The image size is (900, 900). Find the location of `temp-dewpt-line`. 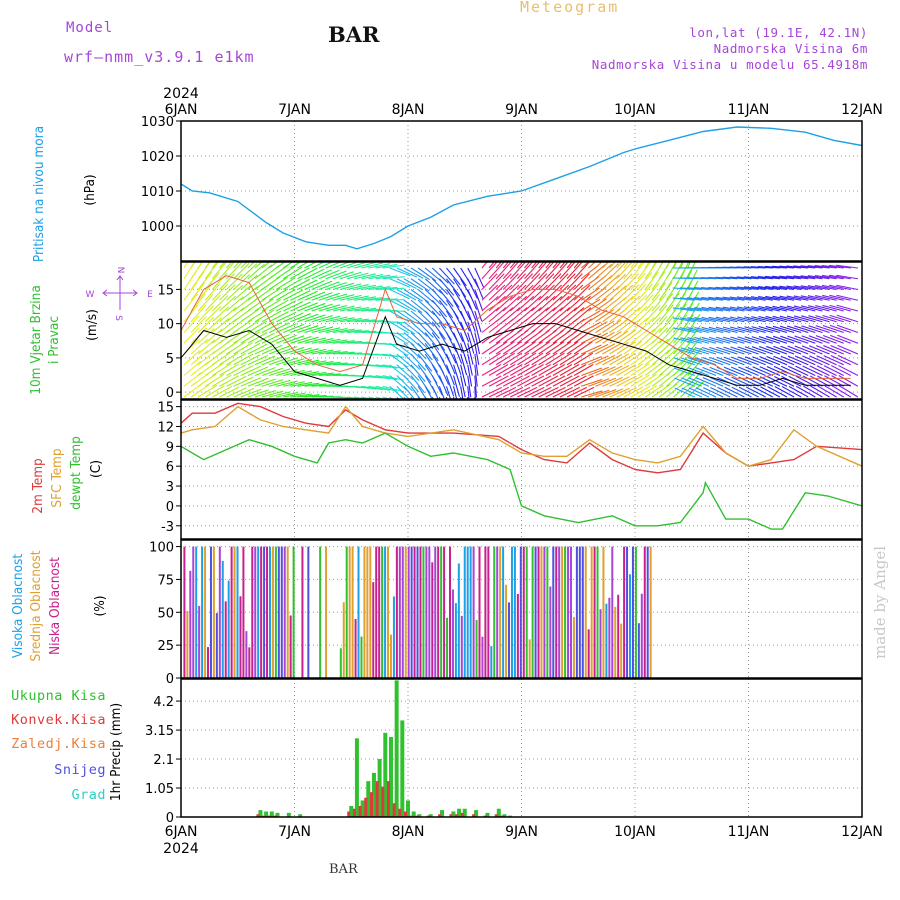

temp-dewpt-line is located at coordinates (521, 481).